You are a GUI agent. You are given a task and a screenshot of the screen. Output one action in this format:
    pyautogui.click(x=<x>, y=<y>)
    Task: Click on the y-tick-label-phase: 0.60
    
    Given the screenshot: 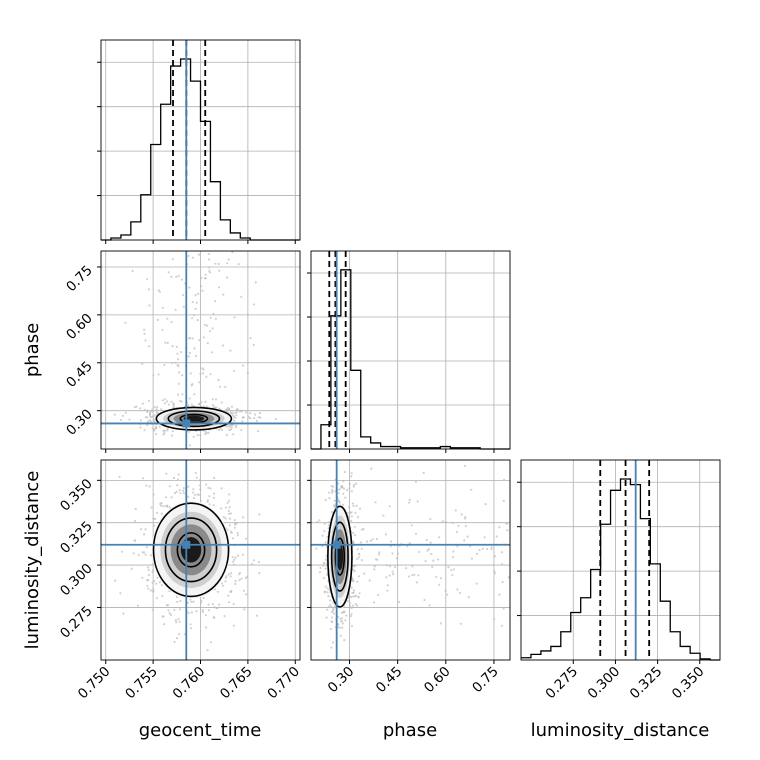 What is the action you would take?
    pyautogui.click(x=79, y=326)
    